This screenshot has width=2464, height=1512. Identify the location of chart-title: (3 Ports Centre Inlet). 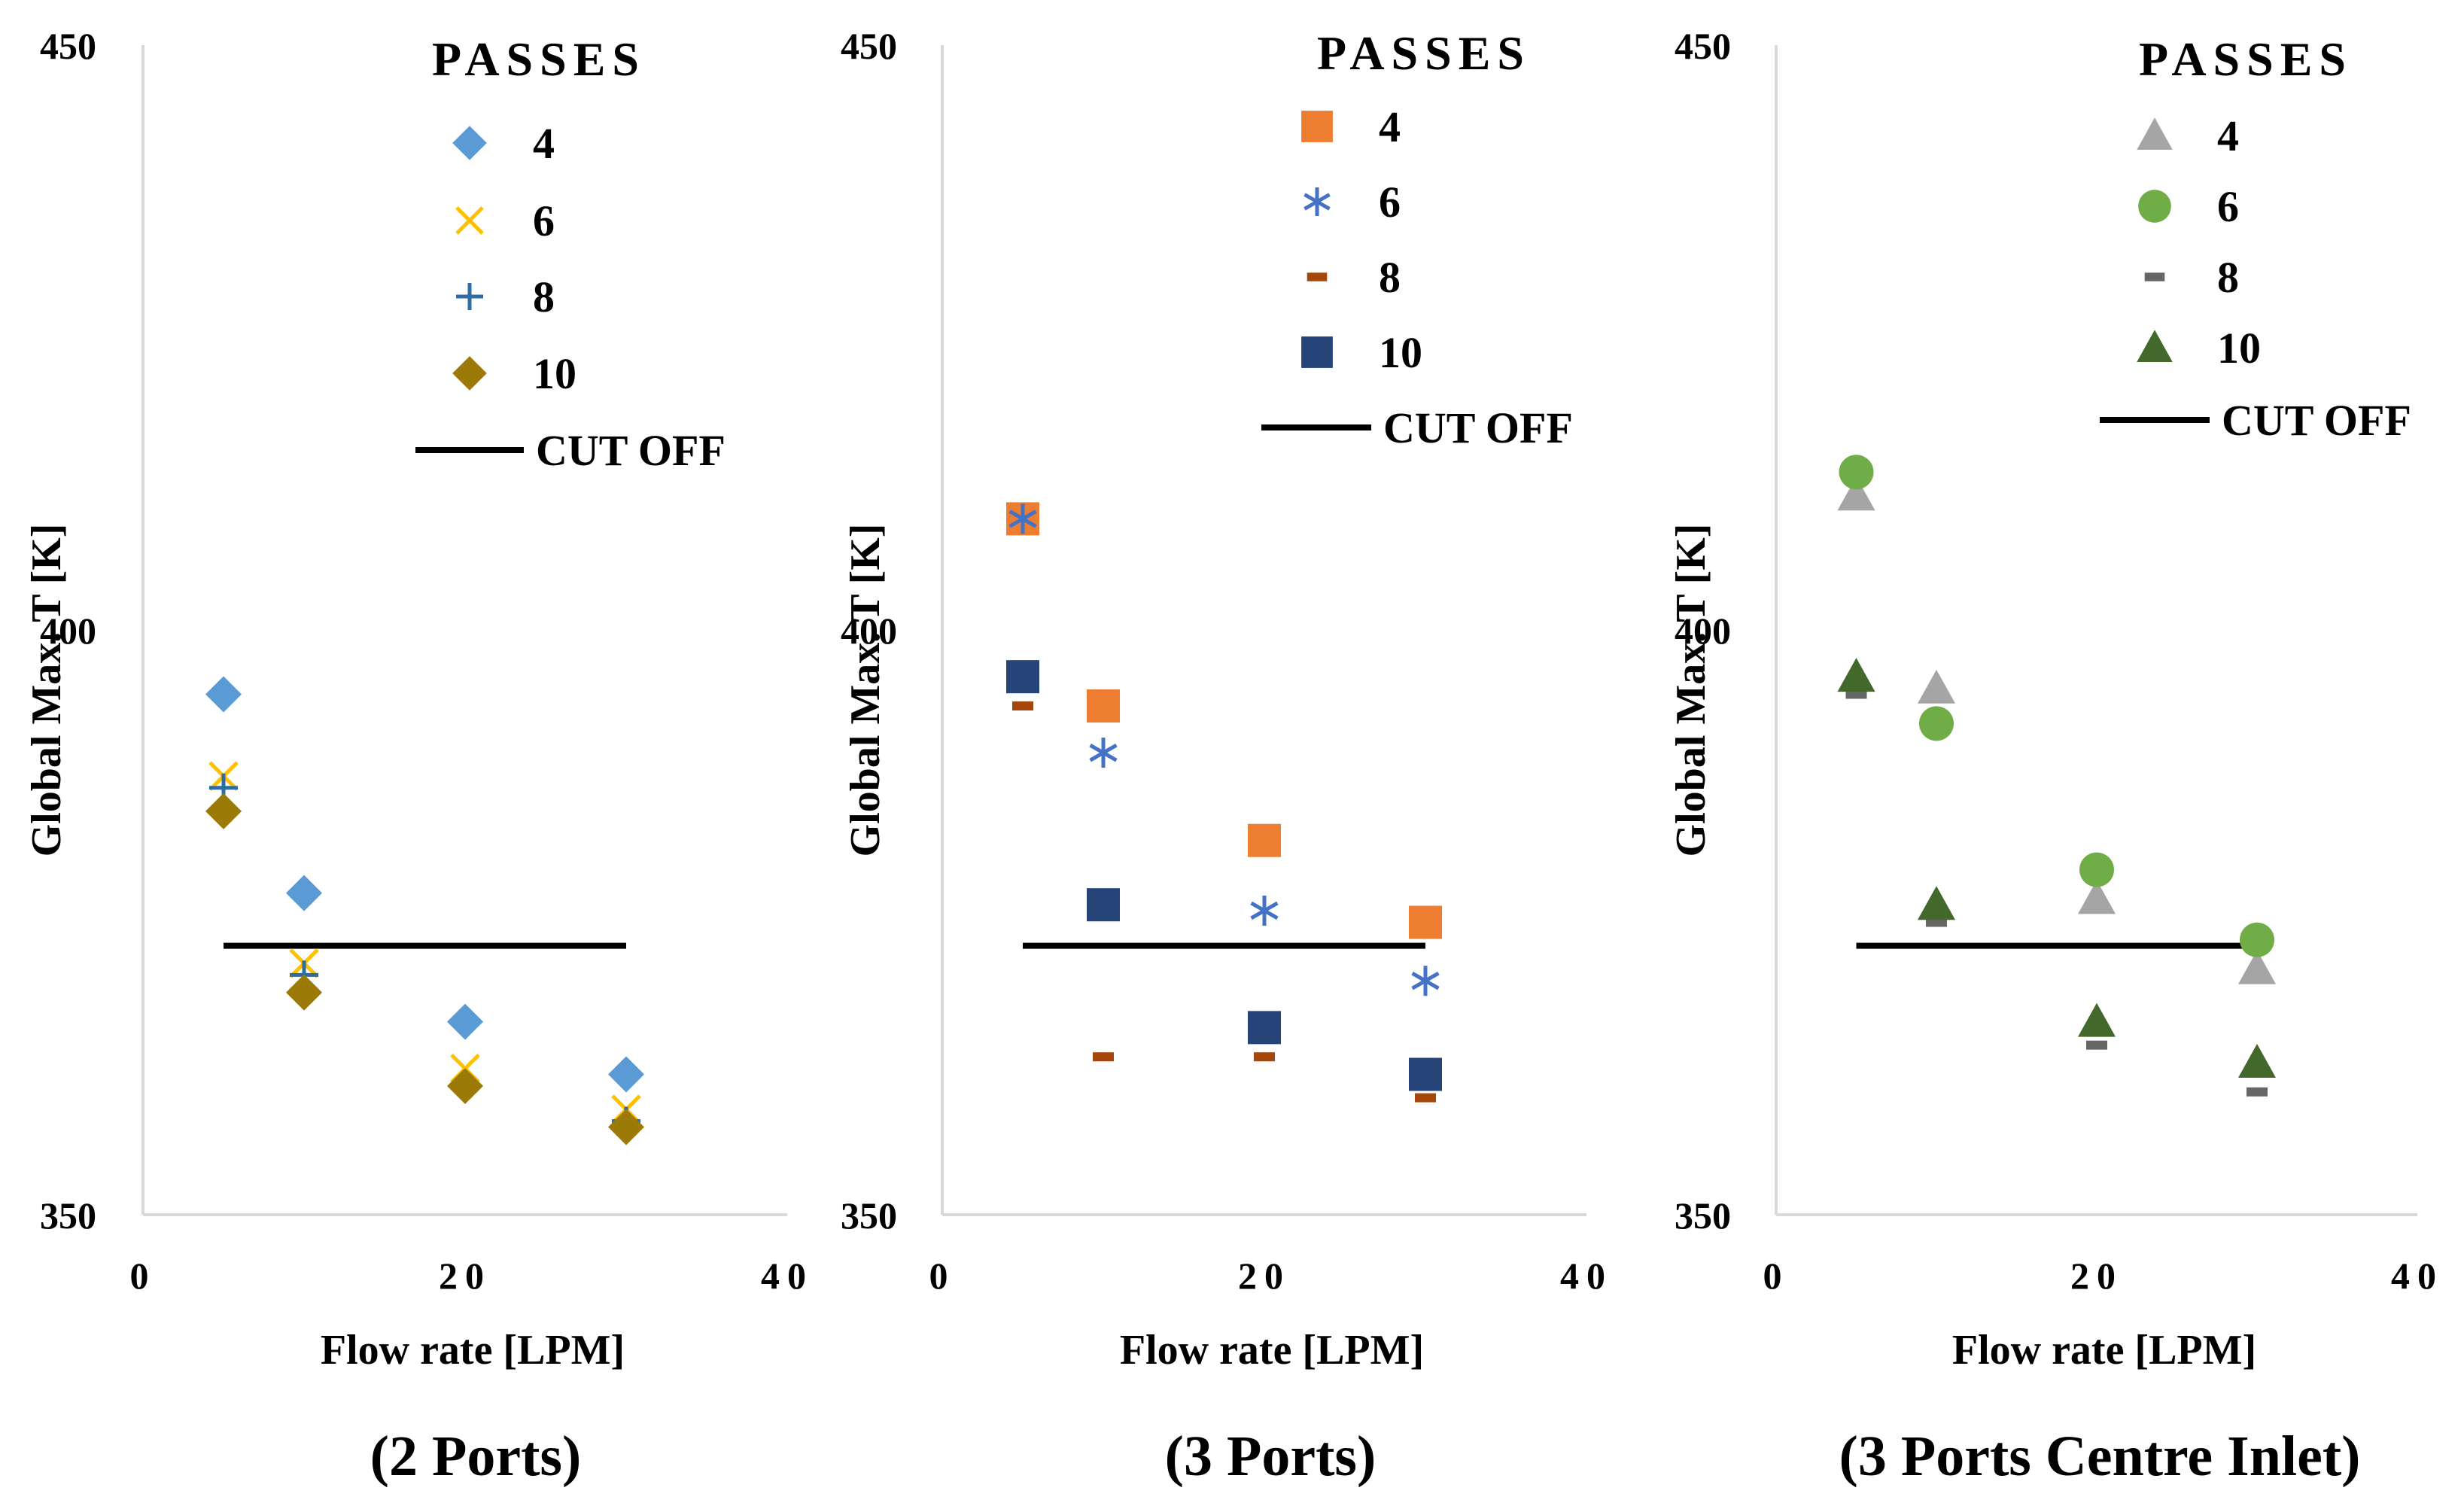
(2100, 1457).